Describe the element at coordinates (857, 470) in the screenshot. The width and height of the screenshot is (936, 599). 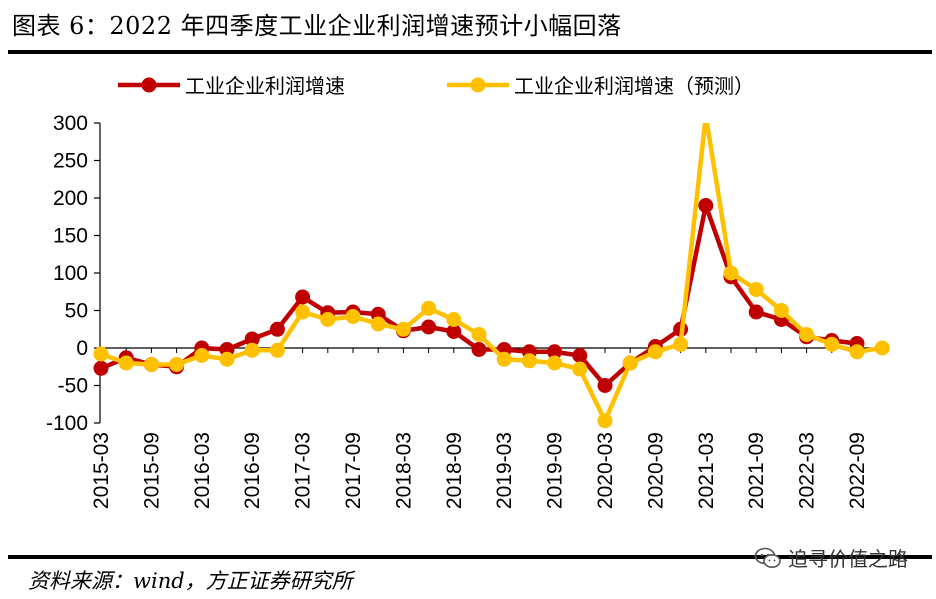
I see `x-tick-label: 2022-09` at that location.